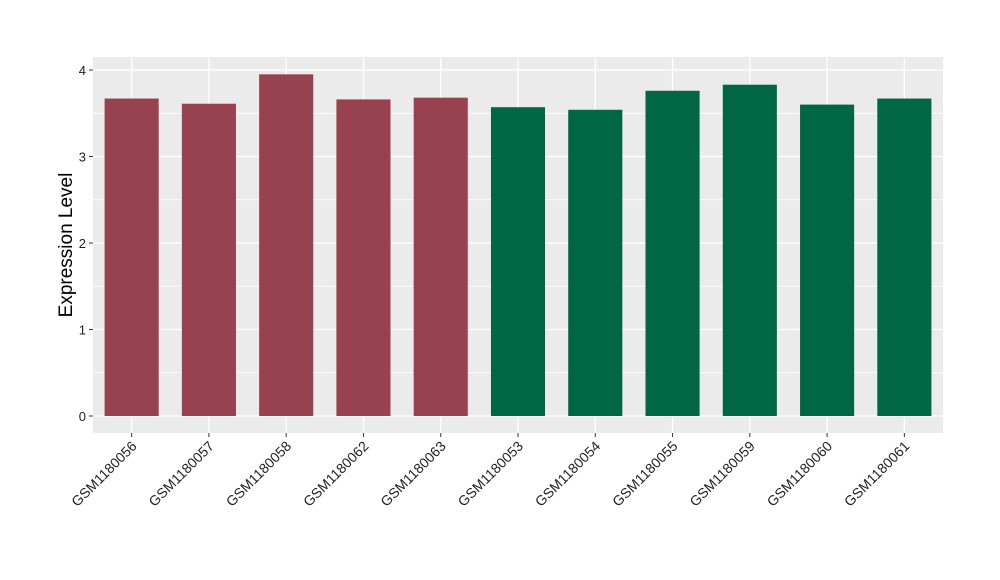  I want to click on x-tick-label: GSM1180058, so click(259, 474).